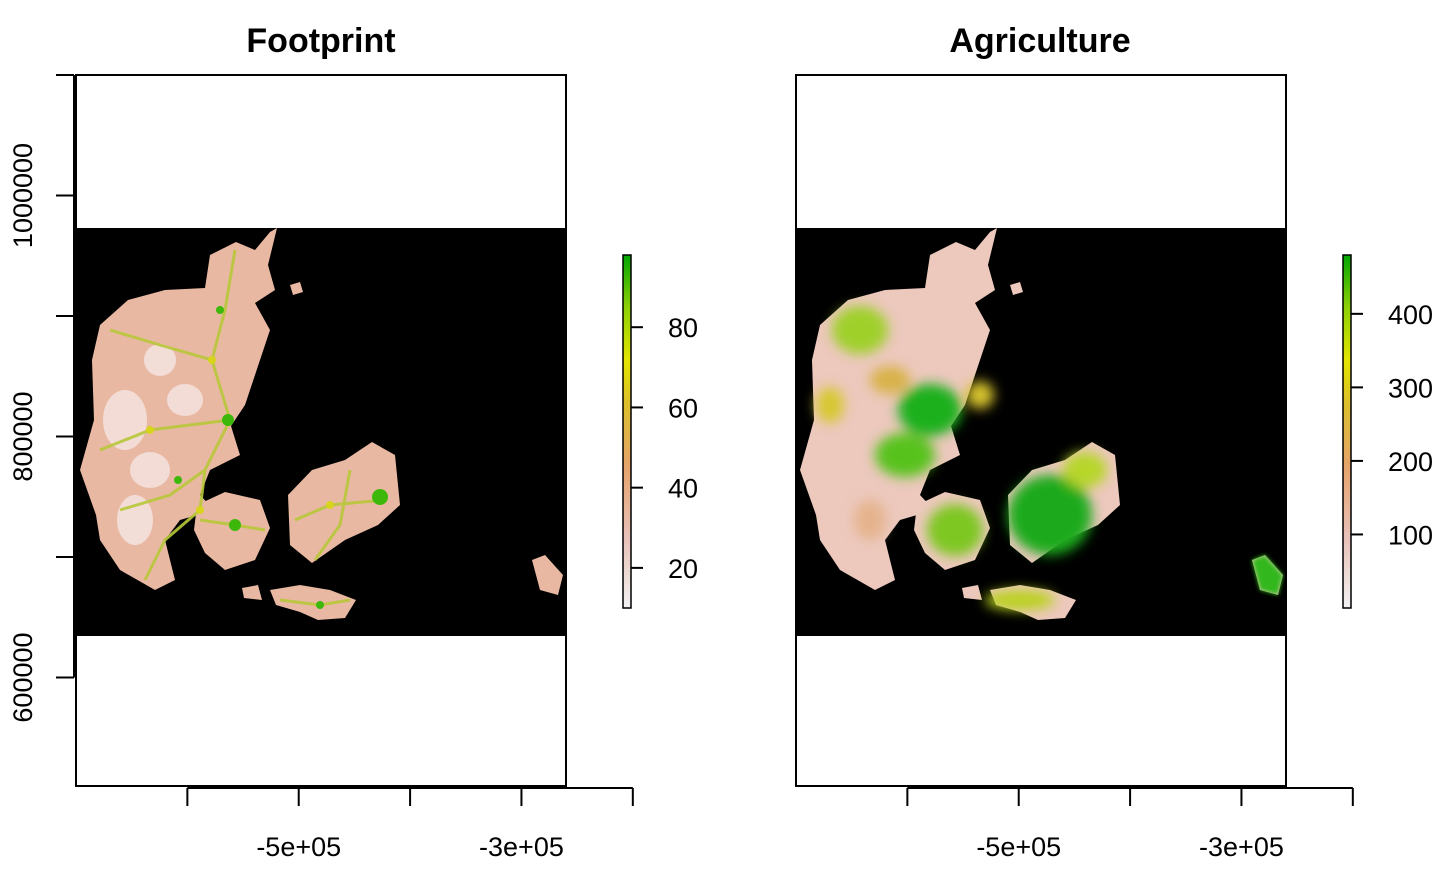 The height and width of the screenshot is (869, 1440). I want to click on axes-agriculture: -5e+05 -3e+05, so click(1130, 824).